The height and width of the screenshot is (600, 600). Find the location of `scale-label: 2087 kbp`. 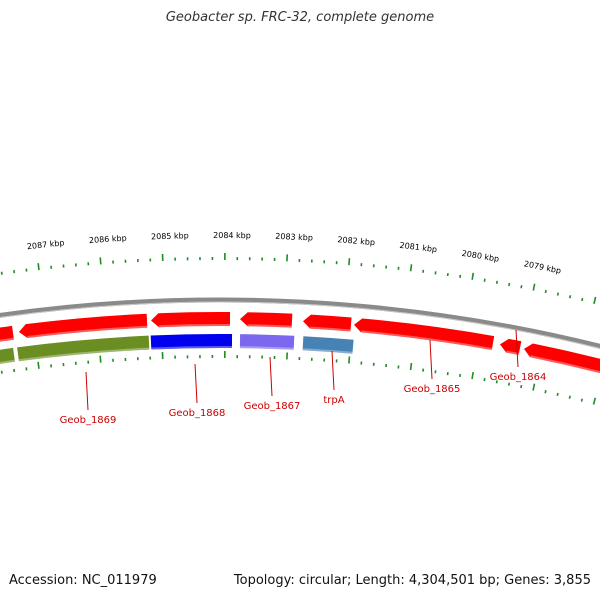

scale-label: 2087 kbp is located at coordinates (46, 244).